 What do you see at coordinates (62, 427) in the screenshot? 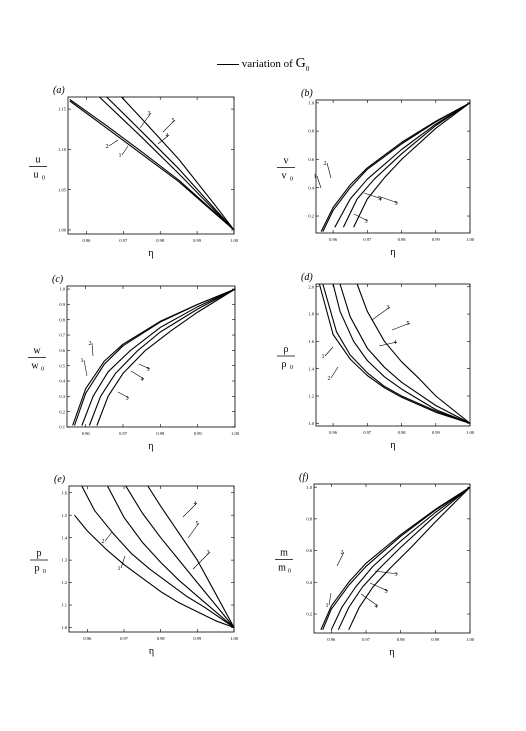
I see `y-tick-label: 0.1` at bounding box center [62, 427].